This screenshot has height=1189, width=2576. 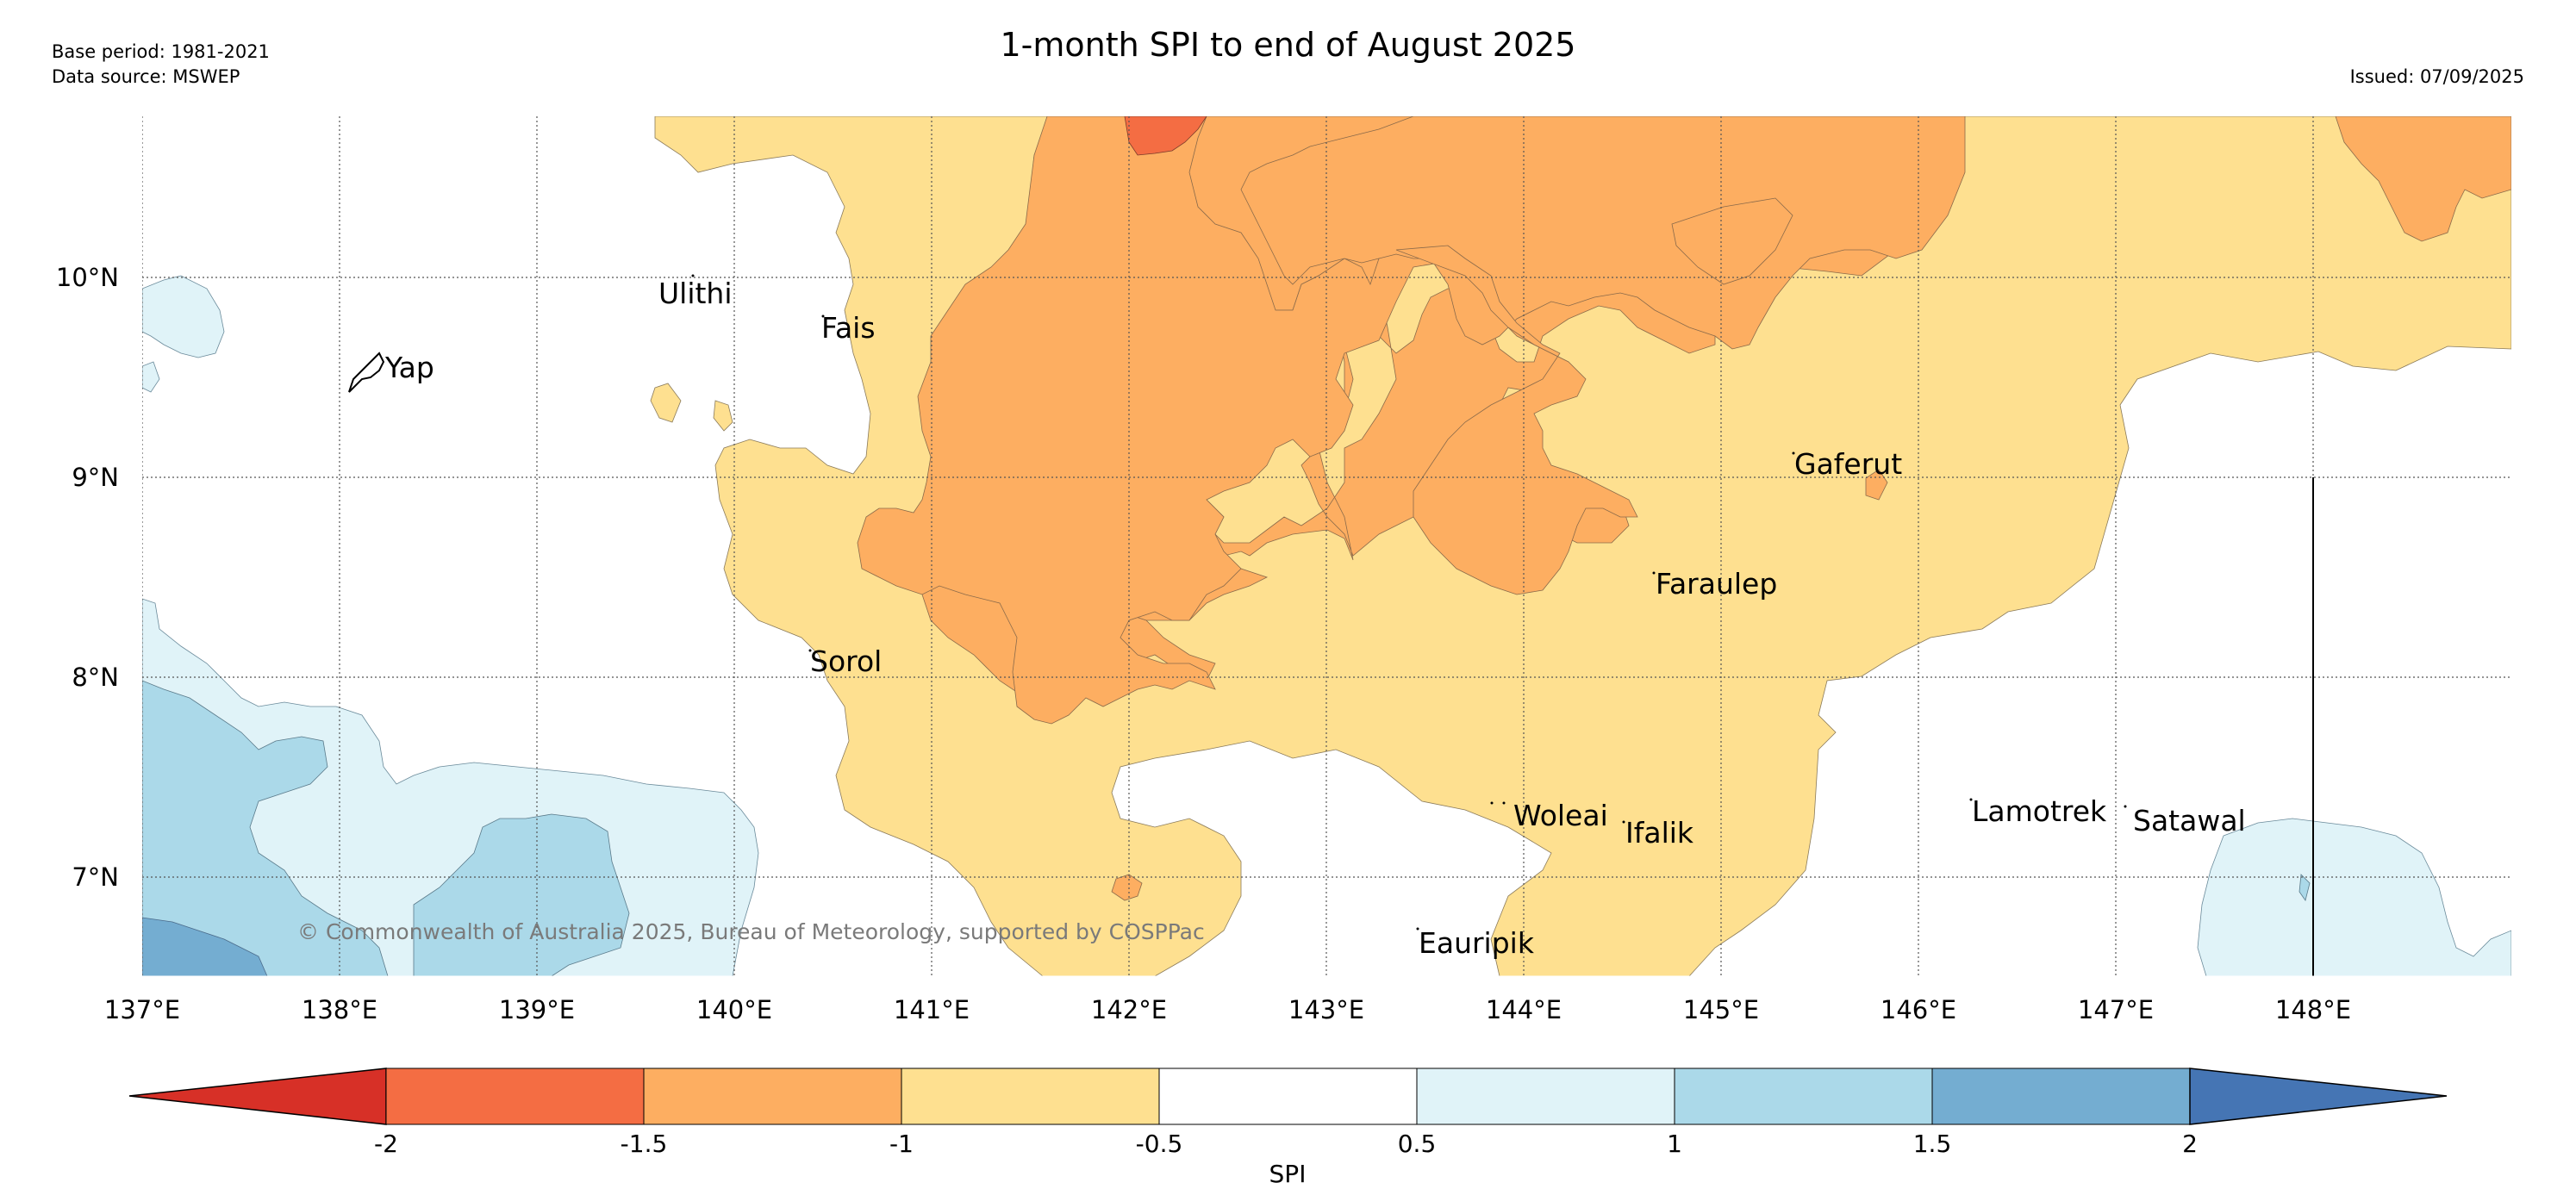 What do you see at coordinates (2423, 179) in the screenshot?
I see `spi-patch-northeast-orange` at bounding box center [2423, 179].